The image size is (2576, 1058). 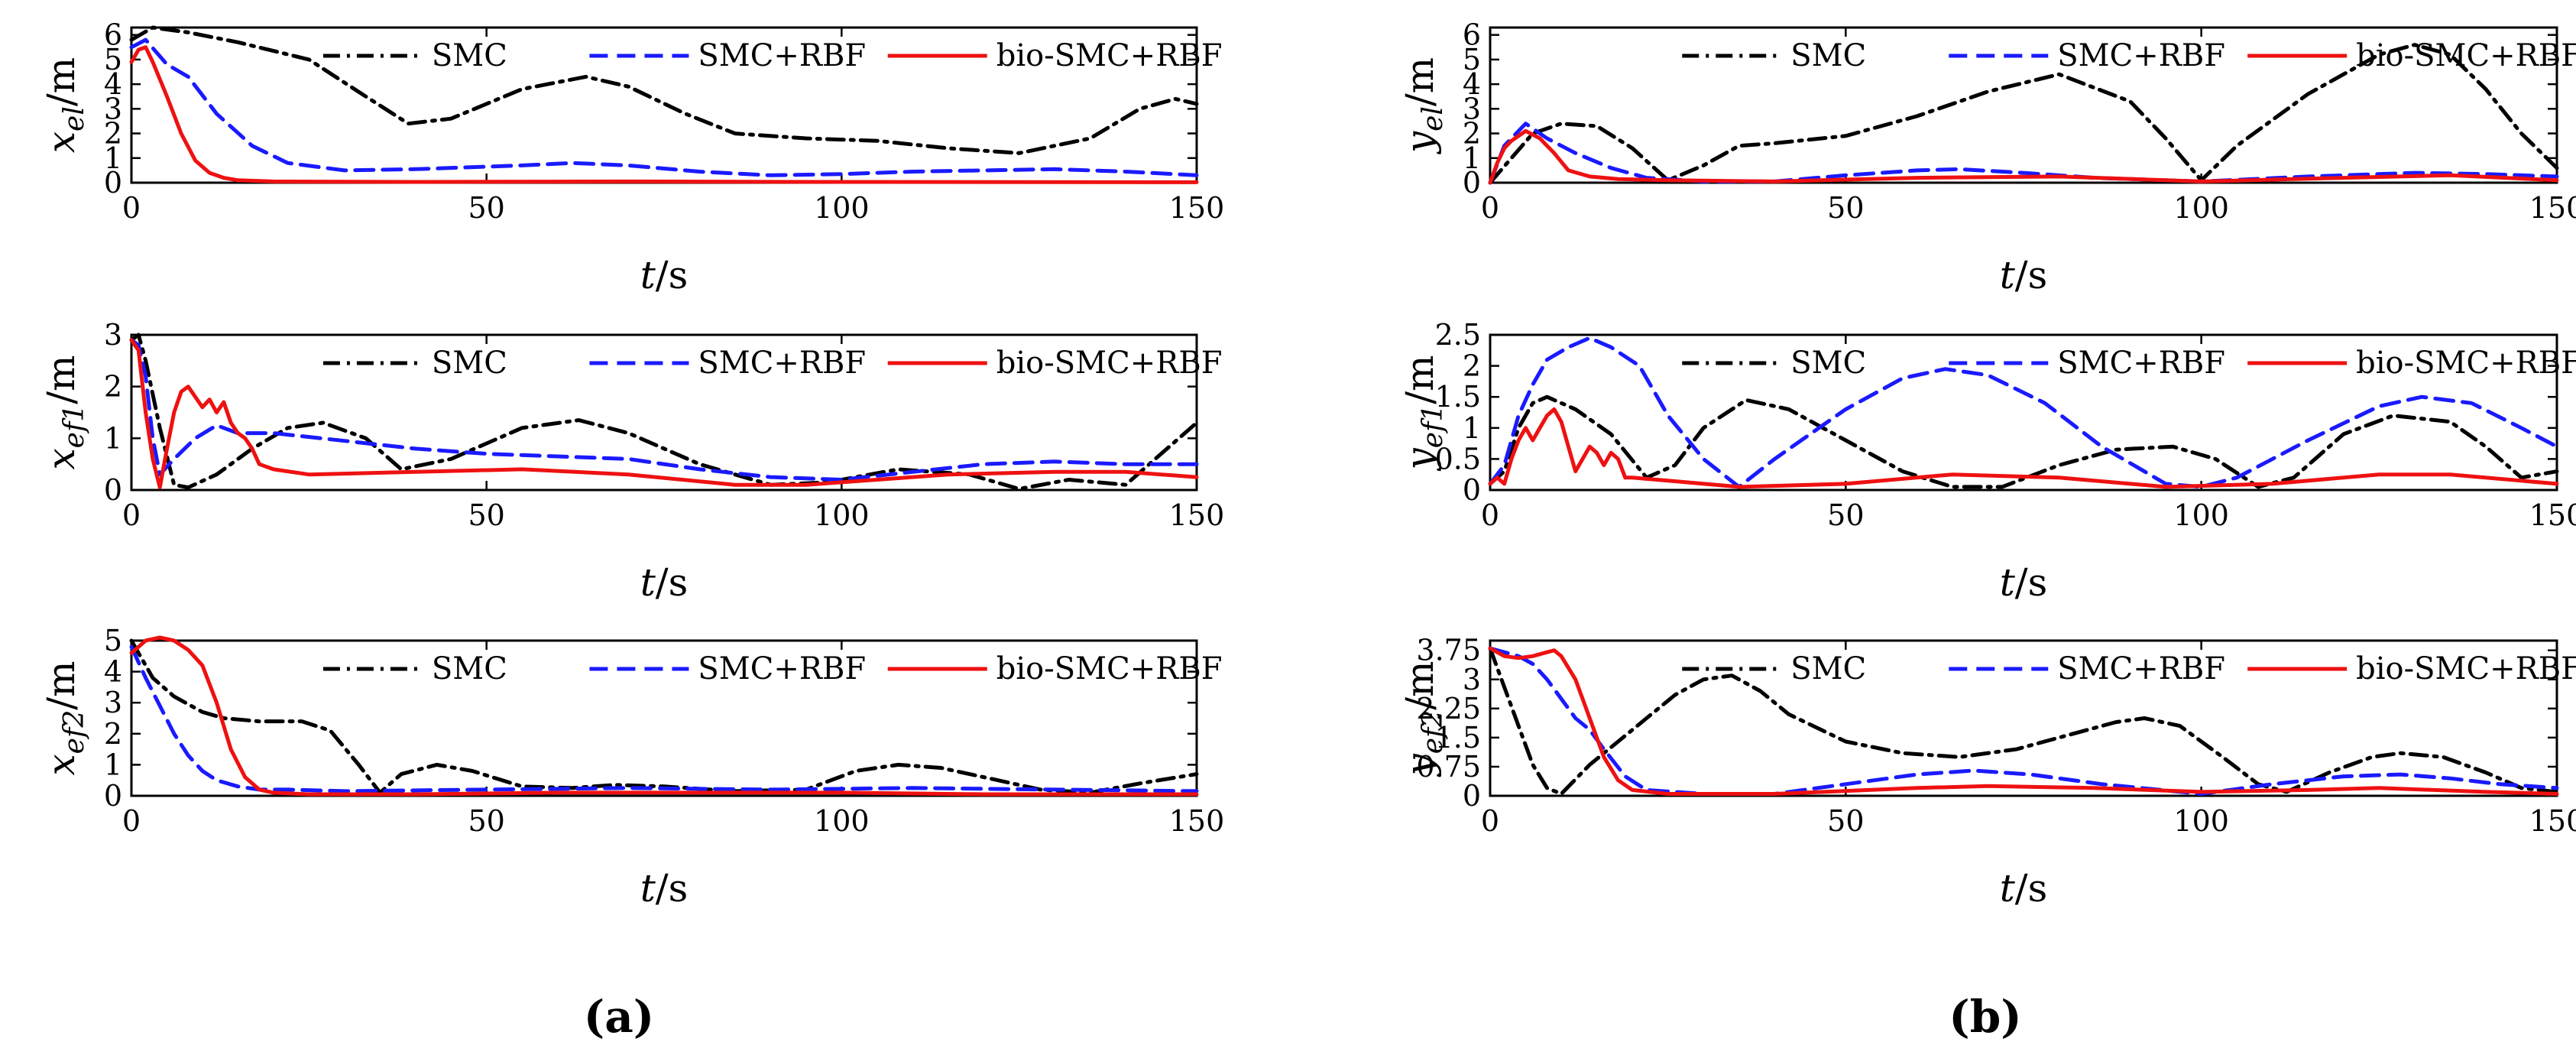 I want to click on y-tick-label: 2.5, so click(x=1458, y=335).